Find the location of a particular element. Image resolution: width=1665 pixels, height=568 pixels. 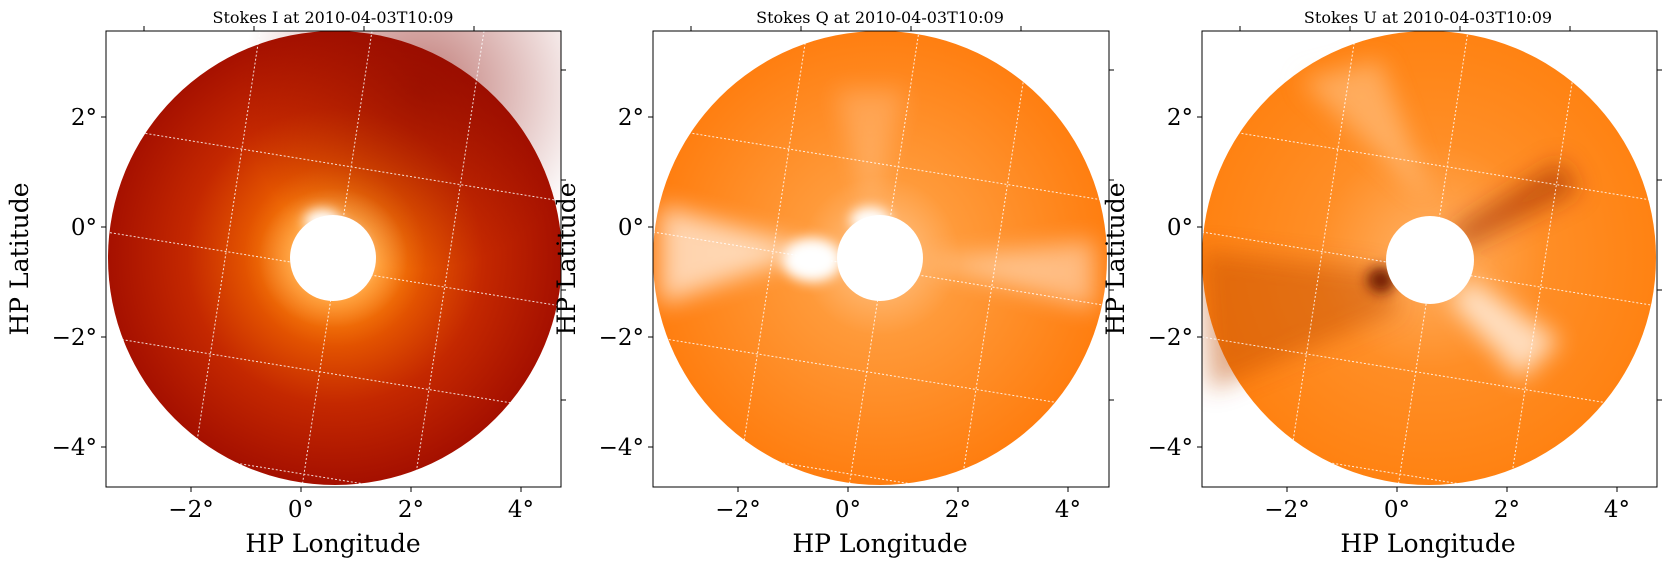

polarization-bands is located at coordinates (1391, 225).